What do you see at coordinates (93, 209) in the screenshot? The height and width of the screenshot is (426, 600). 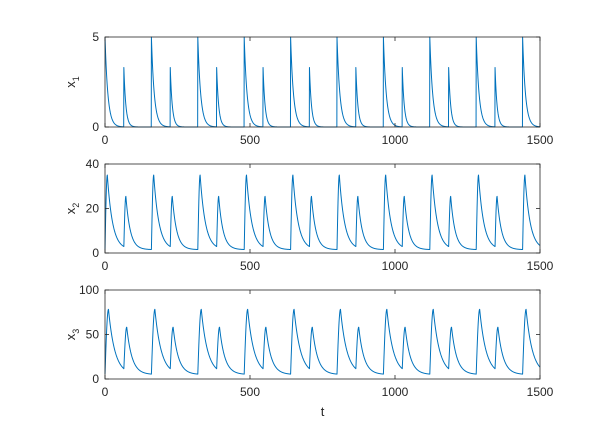 I see `y-tick-label: 20` at bounding box center [93, 209].